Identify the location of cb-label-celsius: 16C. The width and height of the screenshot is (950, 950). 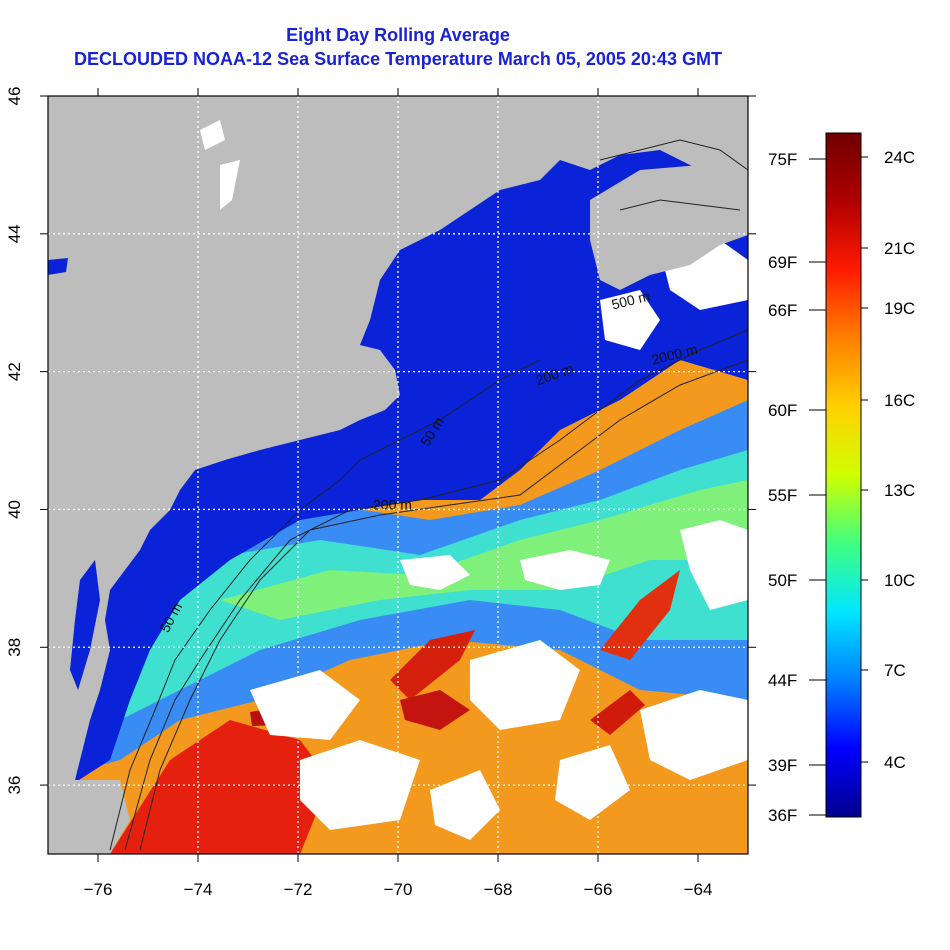
(899, 400).